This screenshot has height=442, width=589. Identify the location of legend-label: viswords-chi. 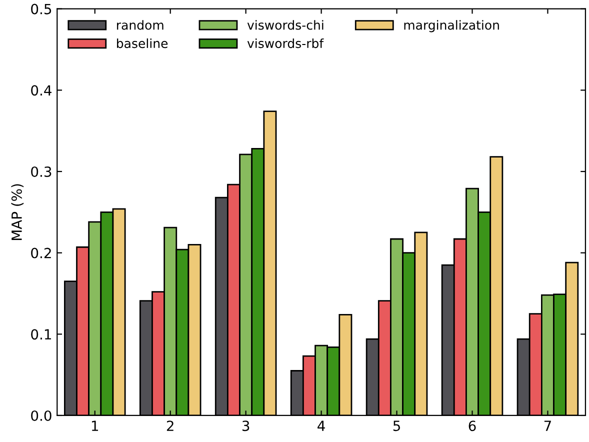
(285, 25).